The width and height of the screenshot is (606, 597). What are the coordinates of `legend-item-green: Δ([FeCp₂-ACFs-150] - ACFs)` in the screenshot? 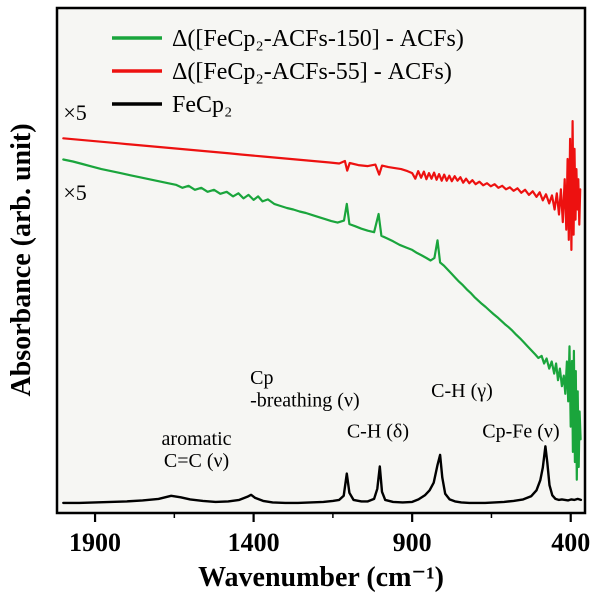 It's located at (288, 39).